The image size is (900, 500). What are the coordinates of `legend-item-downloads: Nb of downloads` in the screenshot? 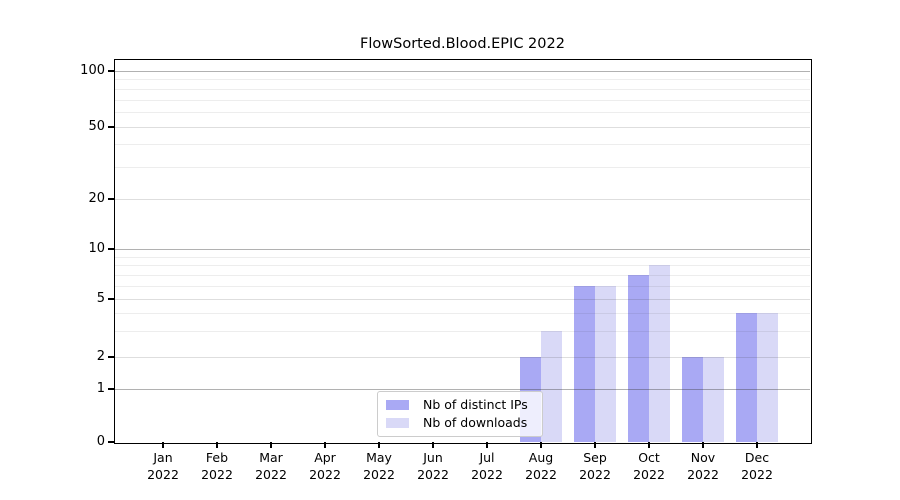 It's located at (460, 422).